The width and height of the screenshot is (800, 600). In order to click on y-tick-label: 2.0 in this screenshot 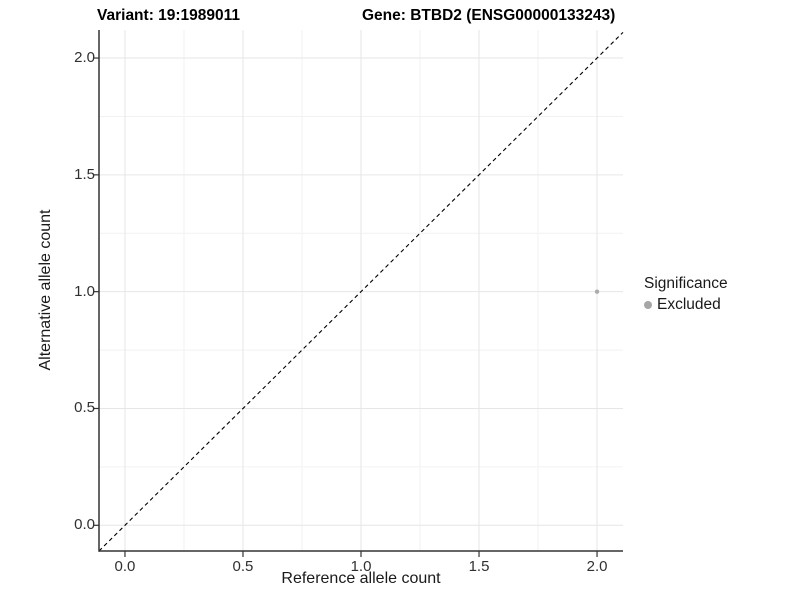, I will do `click(84, 58)`.